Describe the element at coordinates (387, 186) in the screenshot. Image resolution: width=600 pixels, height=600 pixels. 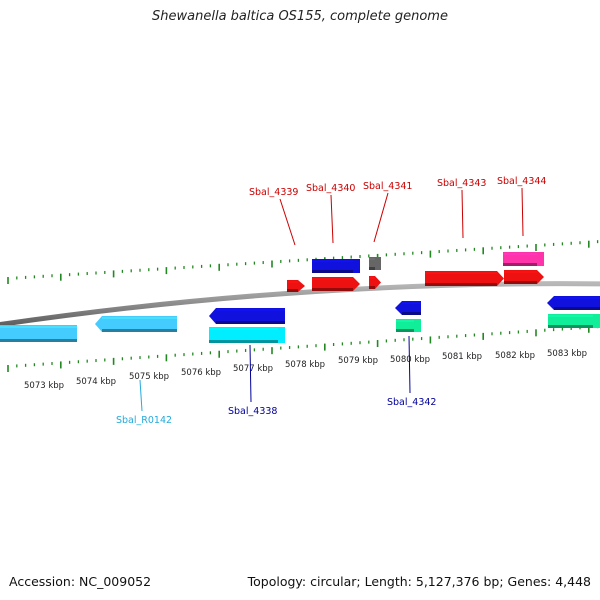
I see `gene-label: Sbal_4341` at that location.